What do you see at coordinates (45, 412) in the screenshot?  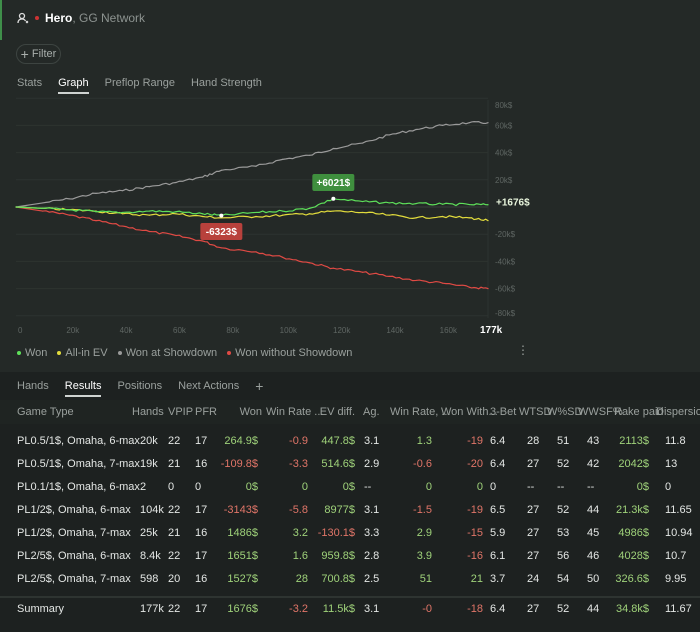 I see `column-header: Game Type` at bounding box center [45, 412].